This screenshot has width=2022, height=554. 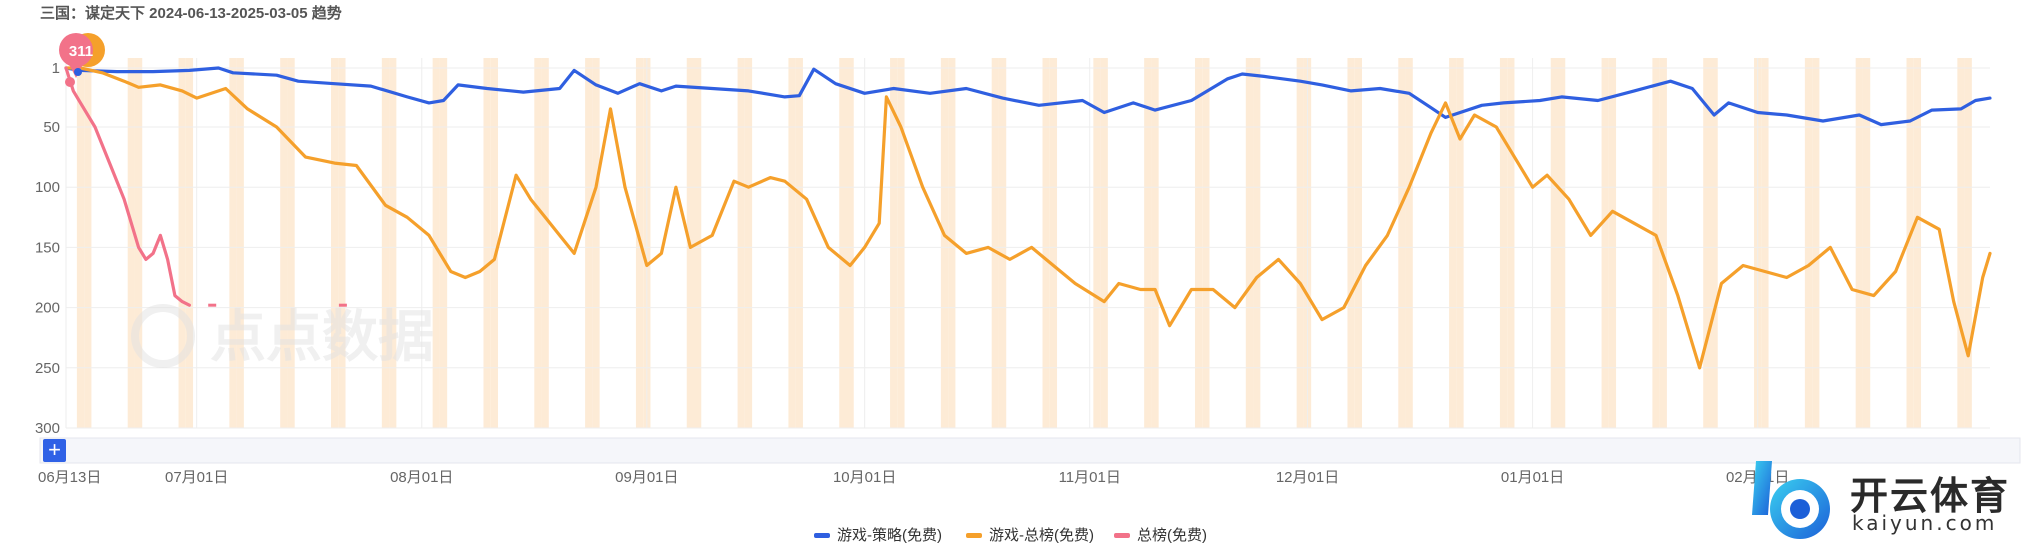 I want to click on x-tick-label: 07月01日, so click(x=196, y=477).